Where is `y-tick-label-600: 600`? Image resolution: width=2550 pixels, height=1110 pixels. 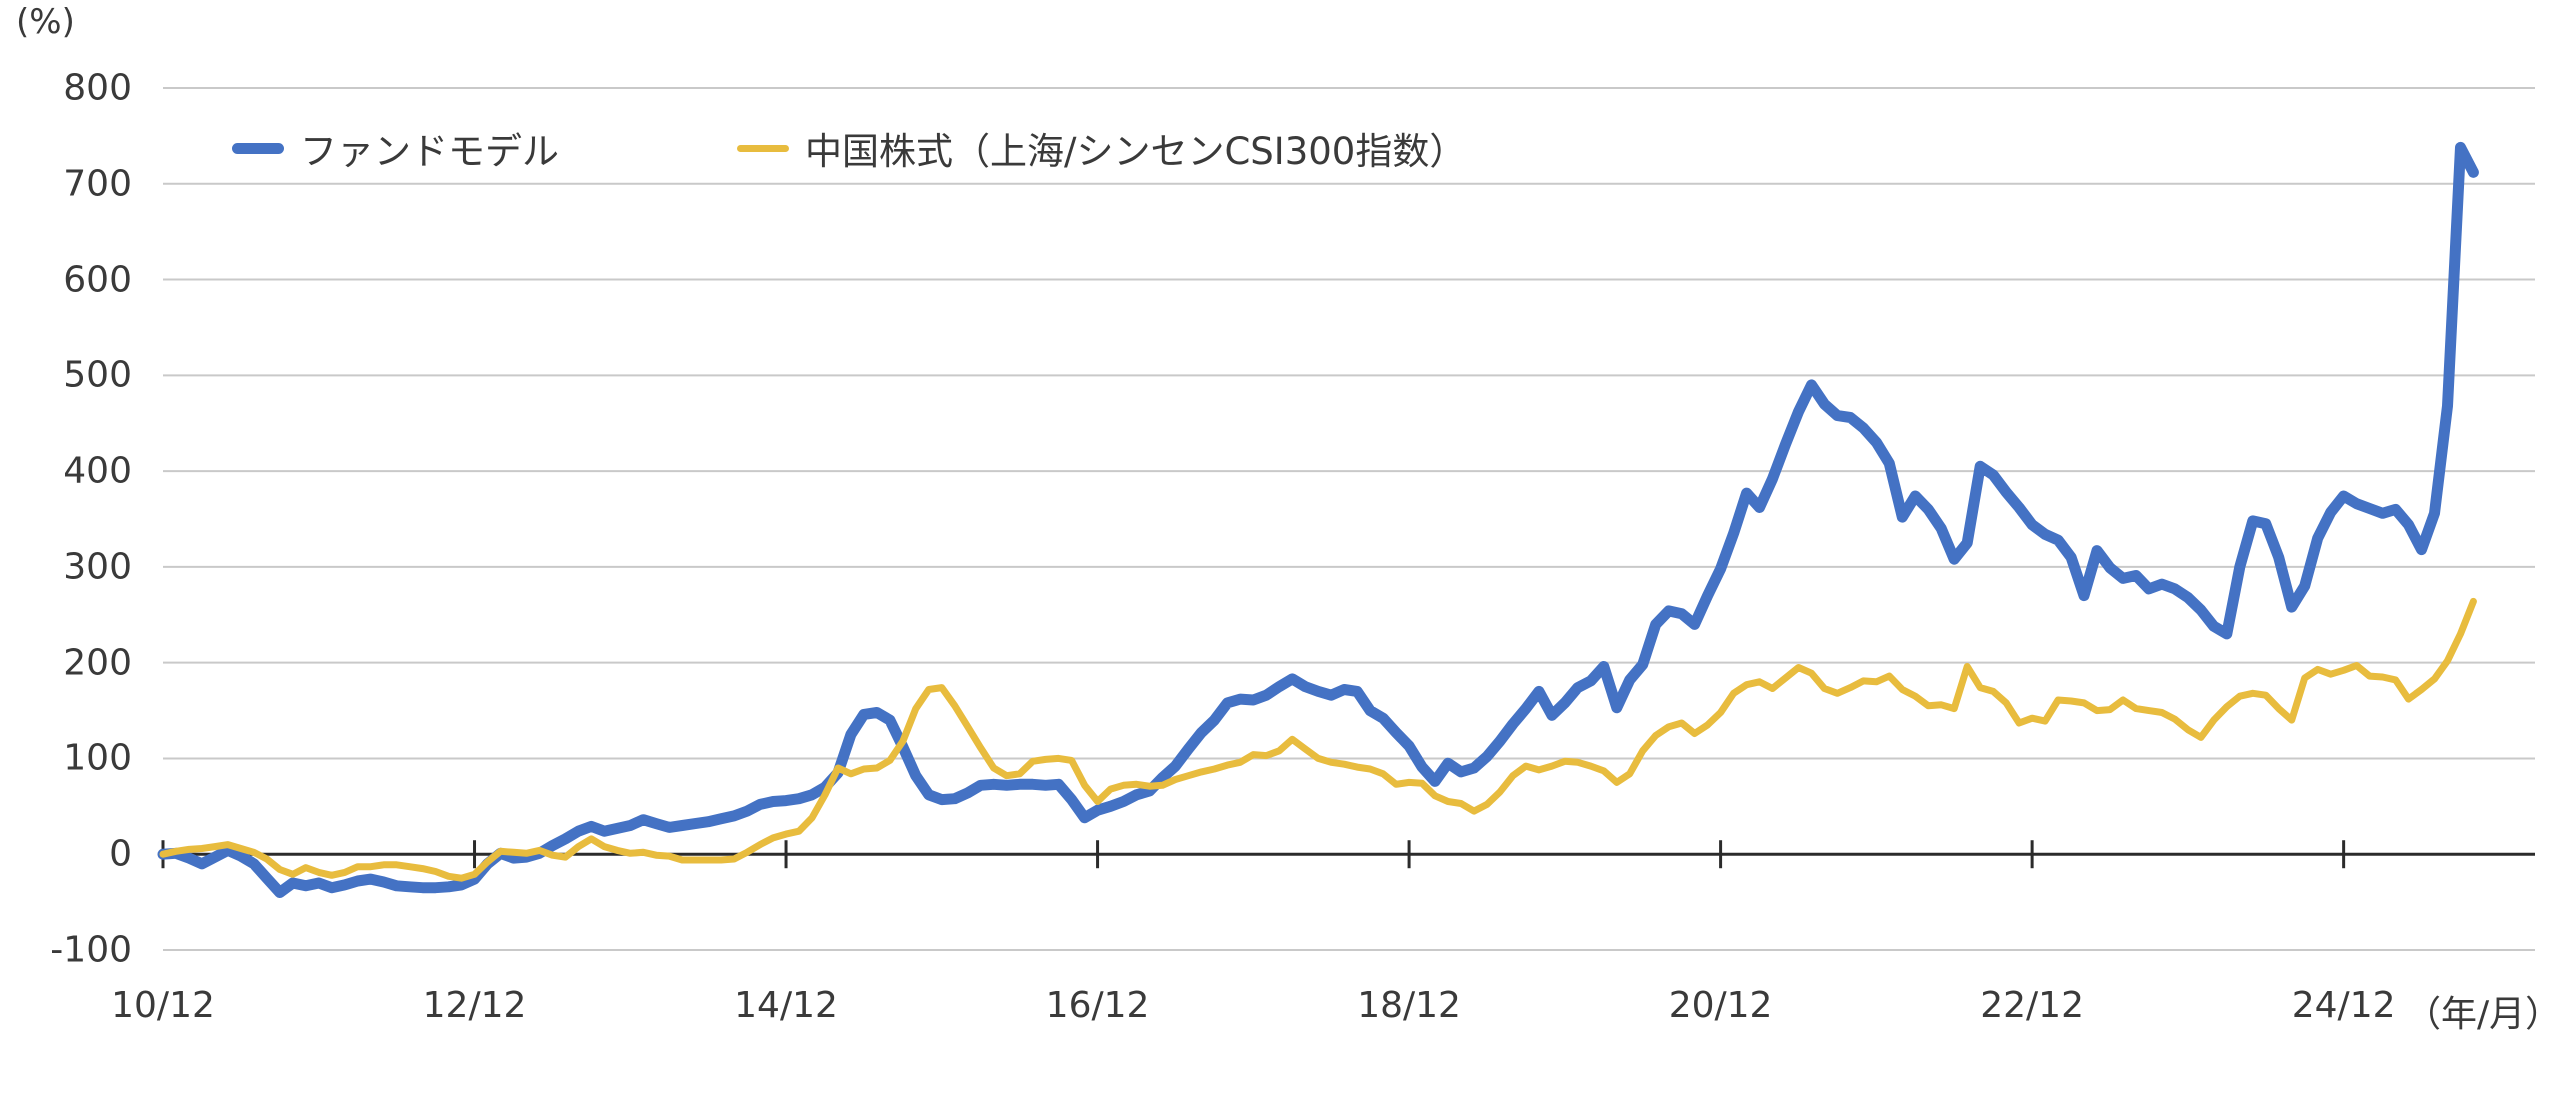 y-tick-label-600: 600 is located at coordinates (97, 280).